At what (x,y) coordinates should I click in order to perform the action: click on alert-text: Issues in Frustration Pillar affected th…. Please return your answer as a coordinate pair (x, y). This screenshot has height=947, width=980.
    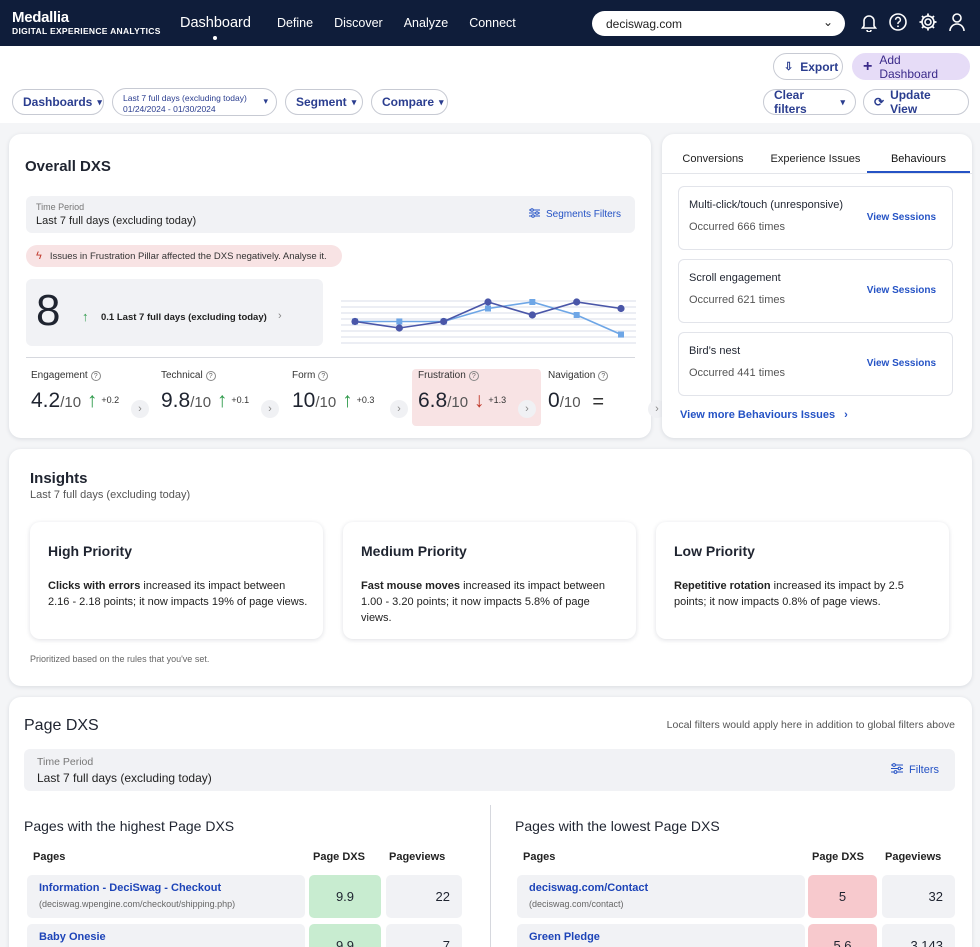
    Looking at the image, I should click on (188, 256).